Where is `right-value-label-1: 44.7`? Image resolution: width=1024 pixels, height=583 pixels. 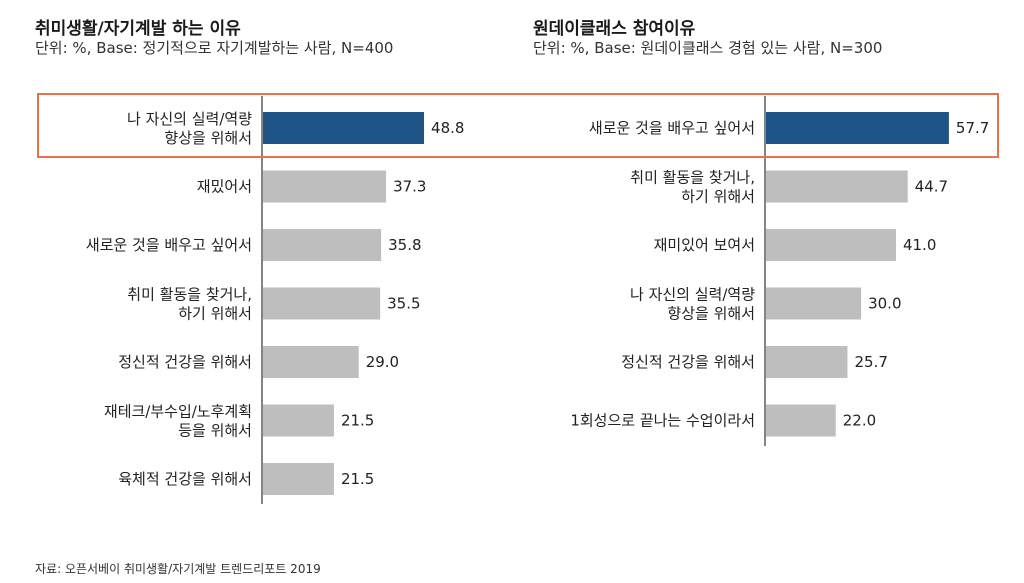
right-value-label-1: 44.7 is located at coordinates (931, 187).